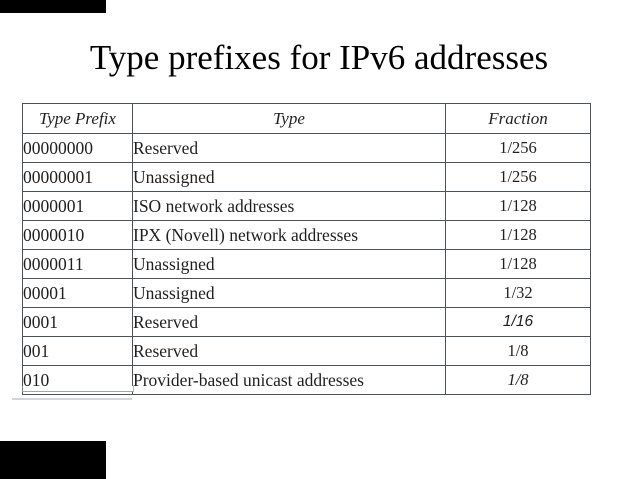 The width and height of the screenshot is (638, 479). Describe the element at coordinates (77, 148) in the screenshot. I see `prefix-cell: 00000000` at that location.